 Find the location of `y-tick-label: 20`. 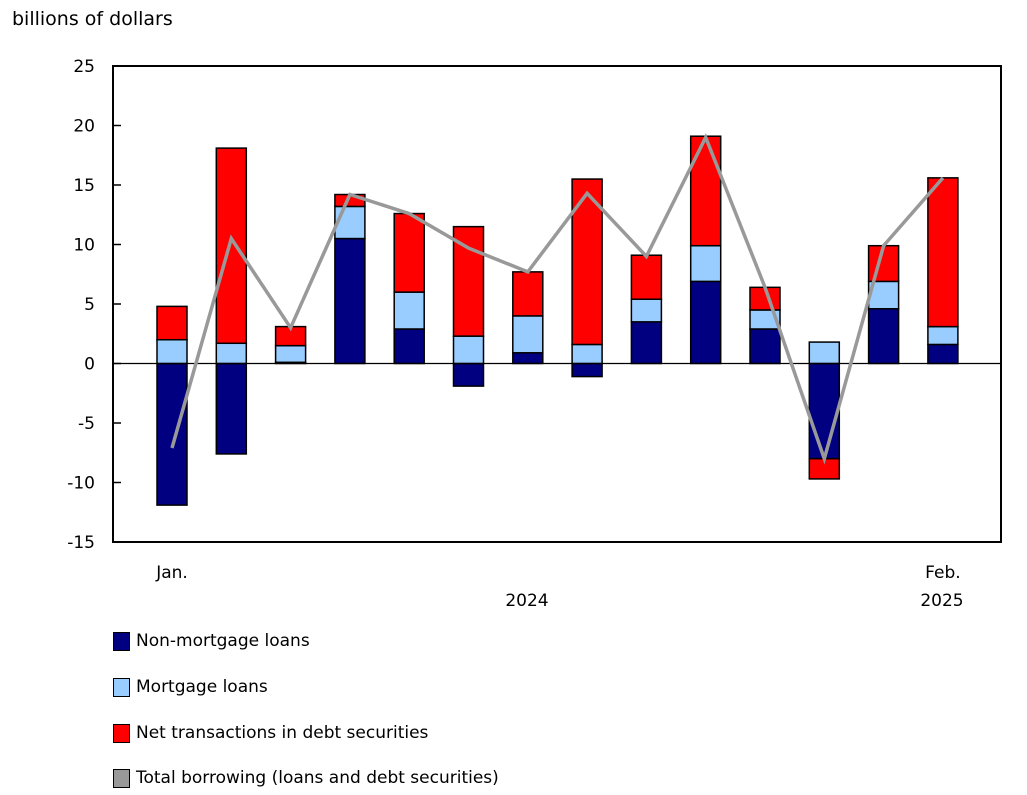

y-tick-label: 20 is located at coordinates (84, 127).